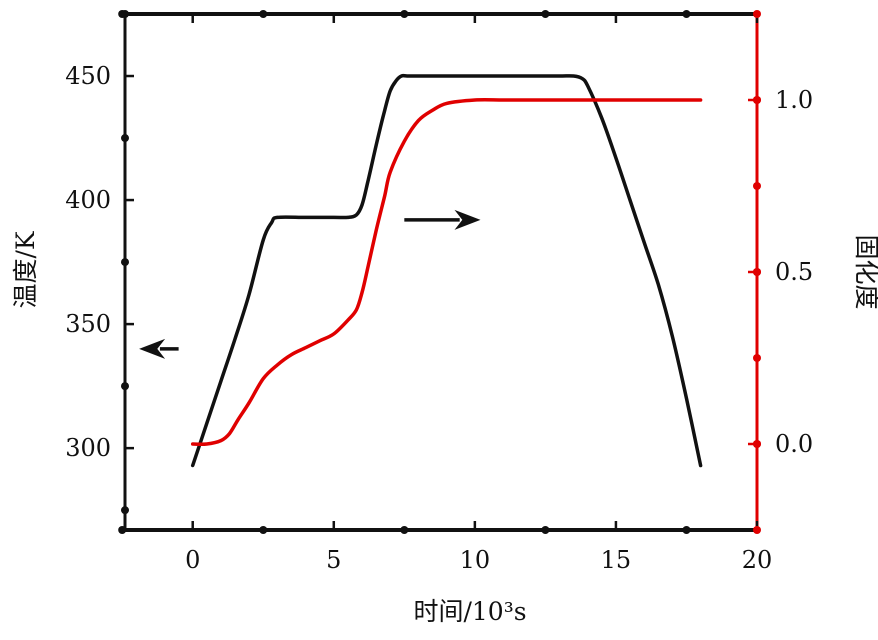  I want to click on y-left-tick-label: 450, so click(88, 76).